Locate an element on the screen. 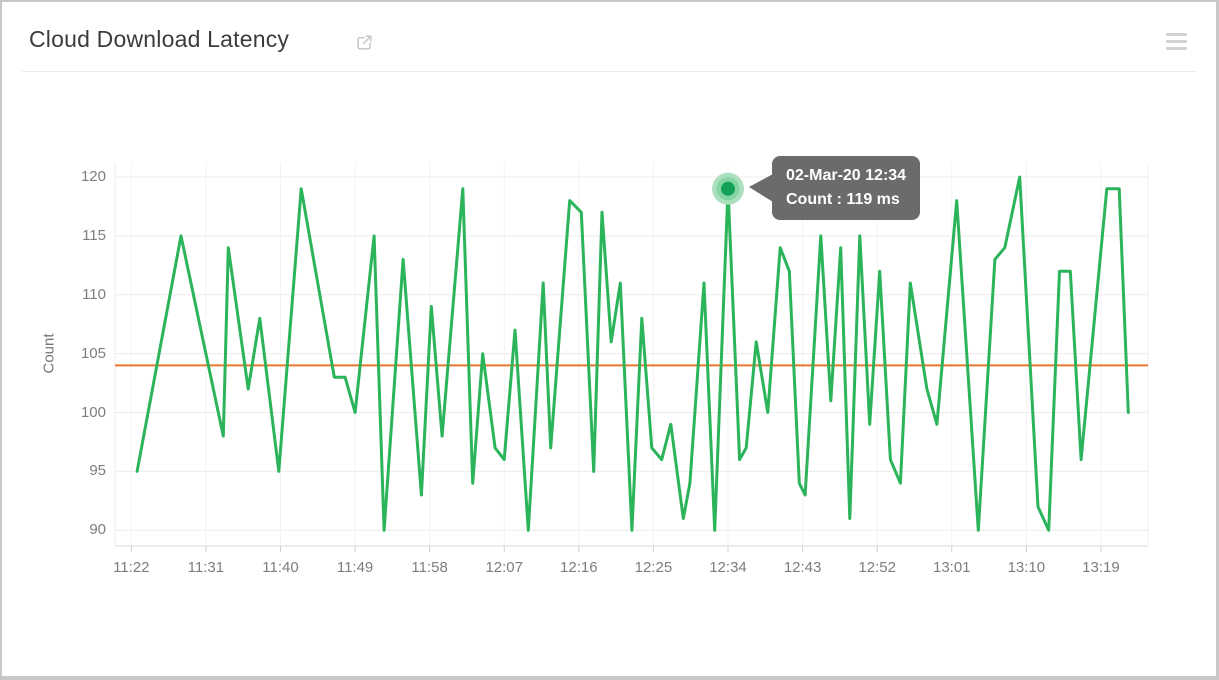 The image size is (1219, 680). y-tick-label: 120 is located at coordinates (93, 176).